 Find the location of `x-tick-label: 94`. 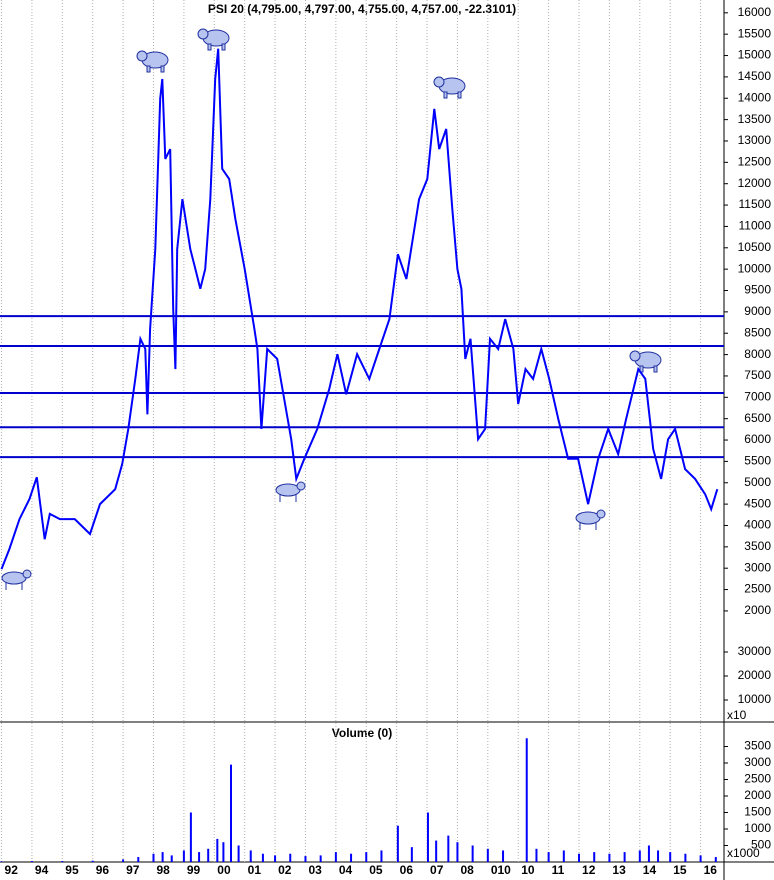

x-tick-label: 94 is located at coordinates (42, 870).